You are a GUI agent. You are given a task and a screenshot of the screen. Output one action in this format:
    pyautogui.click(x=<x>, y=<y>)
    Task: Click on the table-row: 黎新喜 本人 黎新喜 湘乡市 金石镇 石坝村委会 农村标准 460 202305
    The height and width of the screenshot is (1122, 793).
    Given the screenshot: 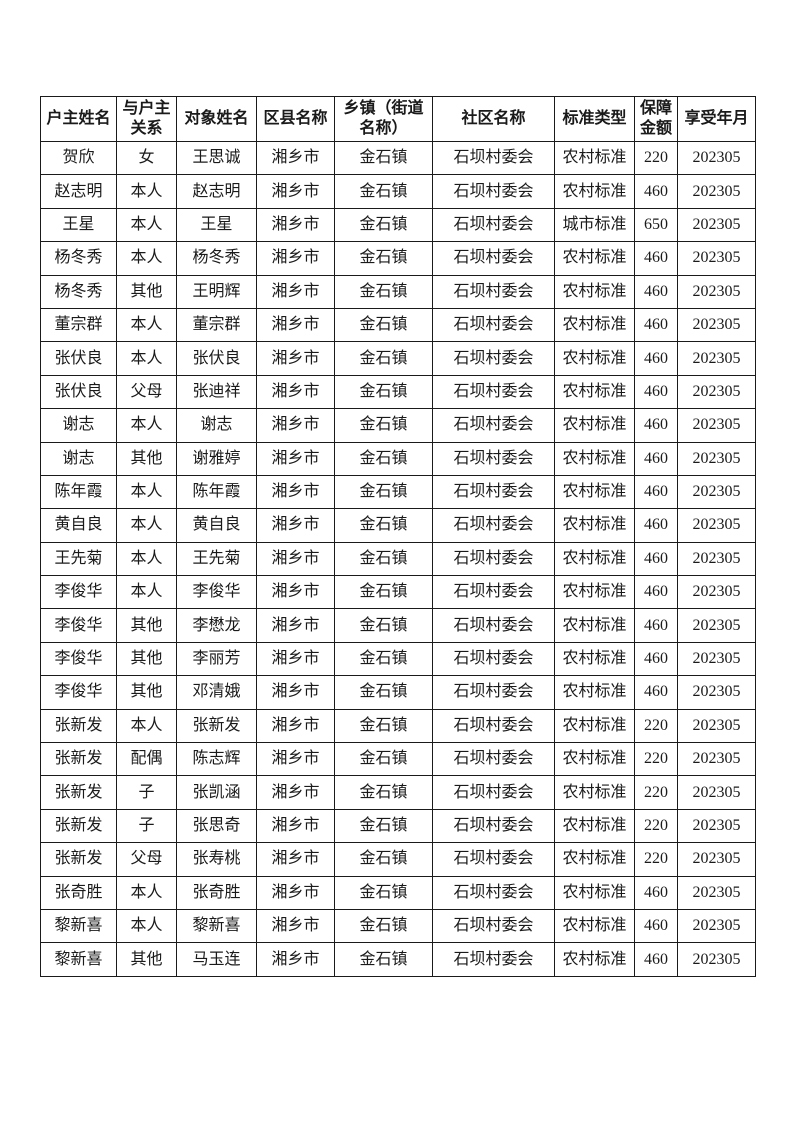 What is the action you would take?
    pyautogui.click(x=398, y=926)
    